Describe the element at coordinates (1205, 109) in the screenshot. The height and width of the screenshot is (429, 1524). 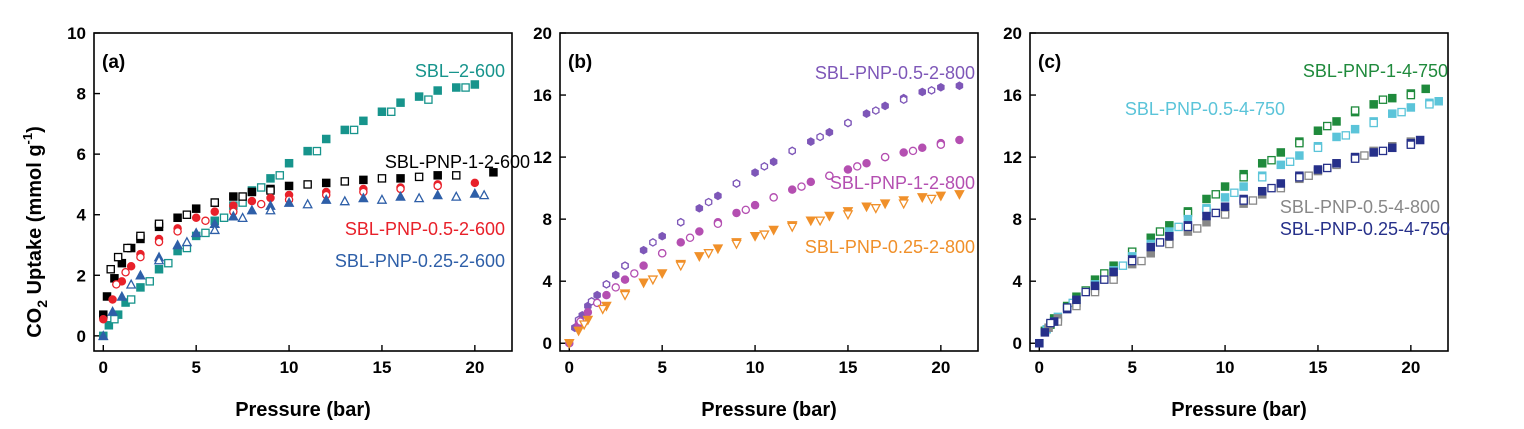
I see `series-label: SBL-PNP-0.5-4-750` at that location.